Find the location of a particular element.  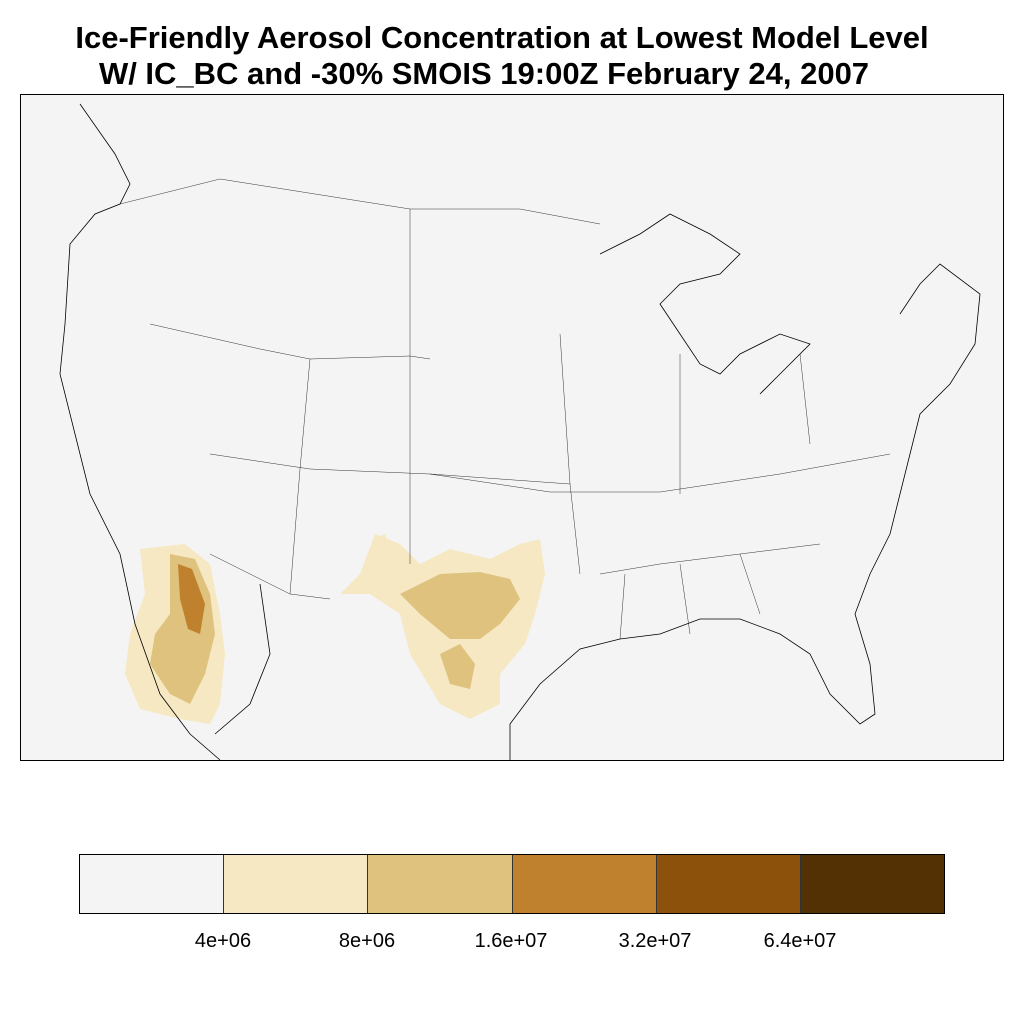

colorbar-label: 6.4e+07 is located at coordinates (800, 941).